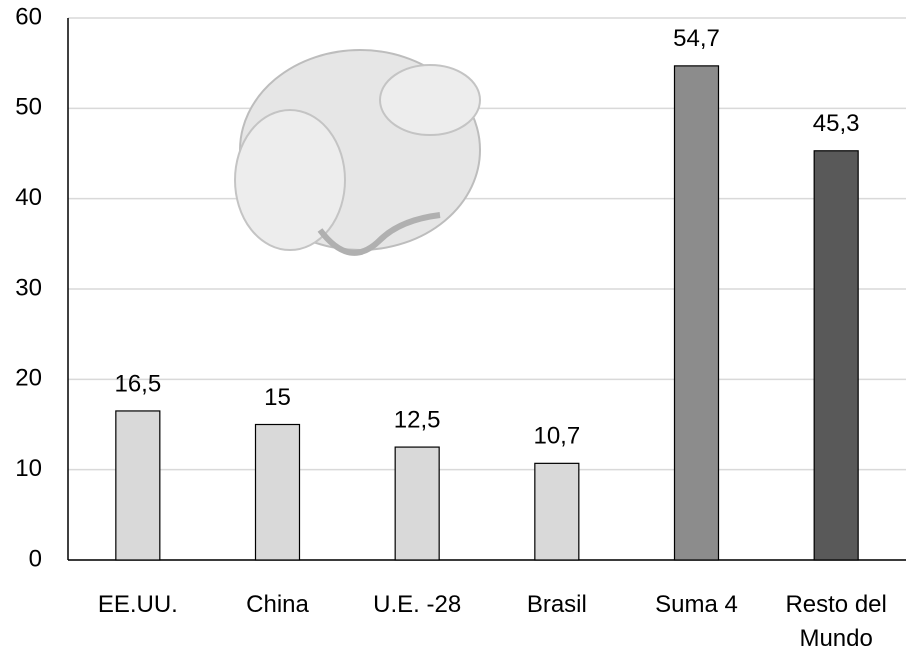 This screenshot has width=907, height=655. What do you see at coordinates (357, 152) in the screenshot?
I see `chicken-illustration` at bounding box center [357, 152].